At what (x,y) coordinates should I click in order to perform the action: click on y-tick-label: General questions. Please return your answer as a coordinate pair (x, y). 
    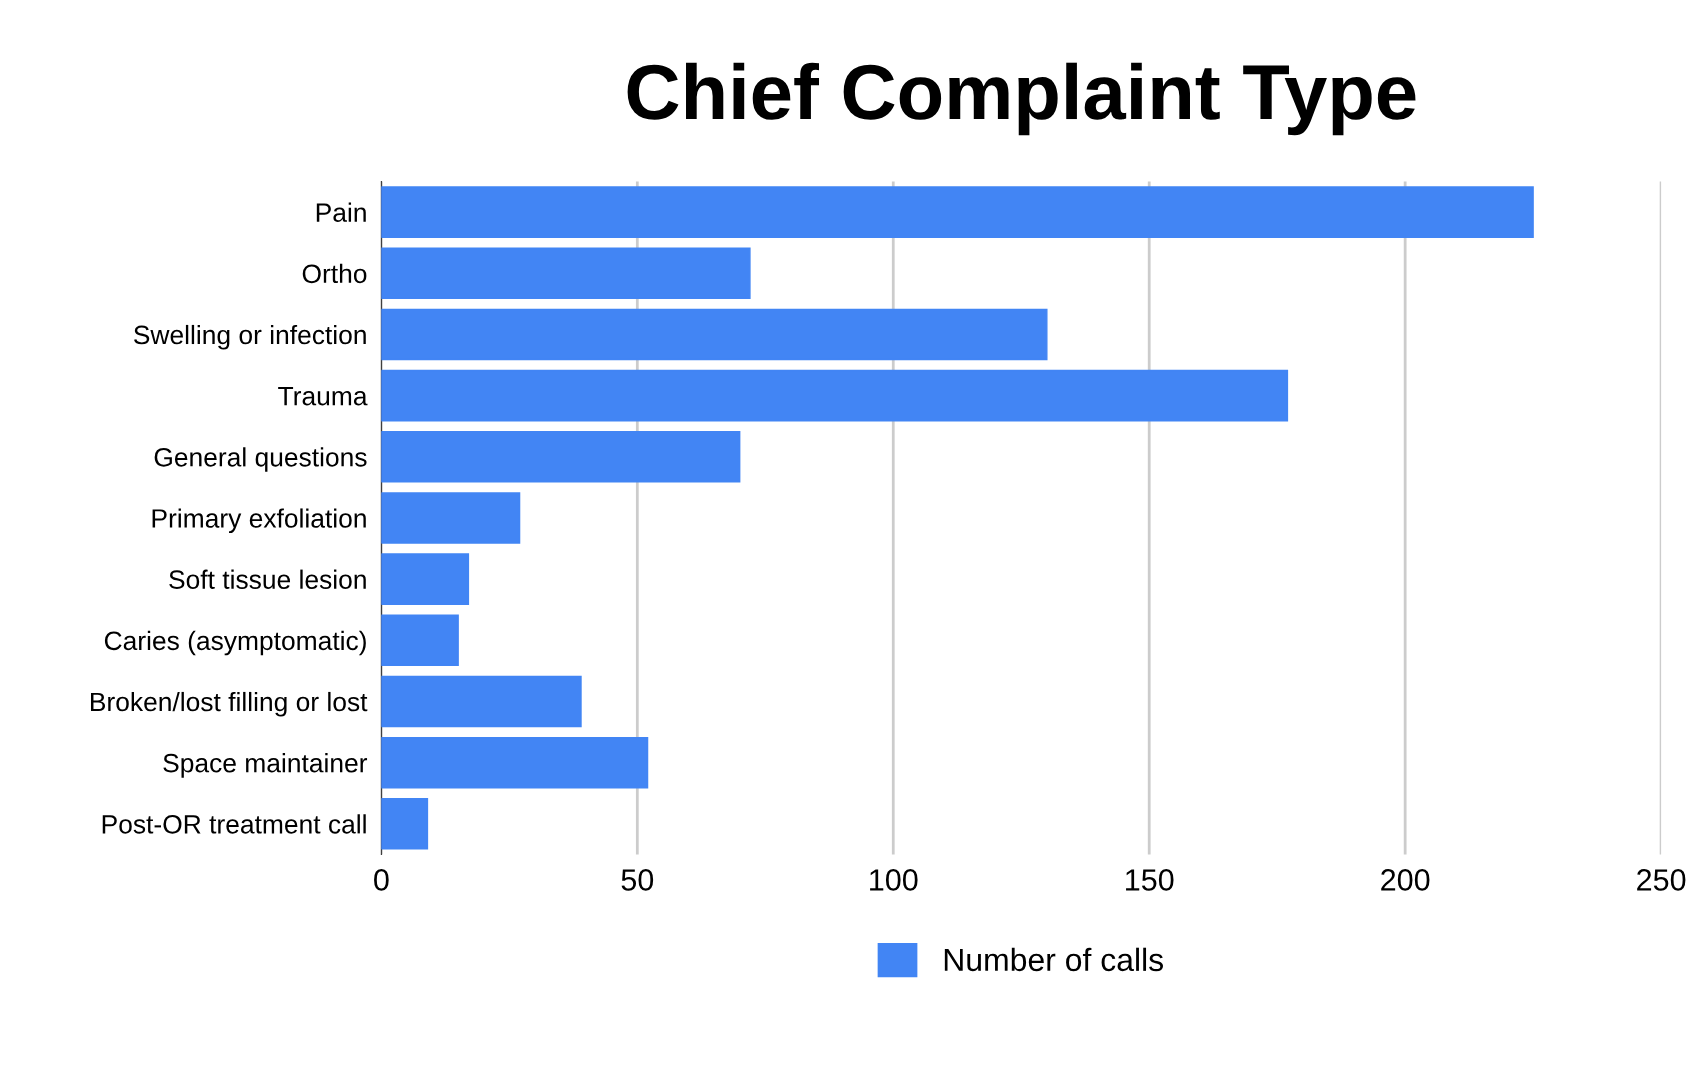
    Looking at the image, I should click on (260, 459).